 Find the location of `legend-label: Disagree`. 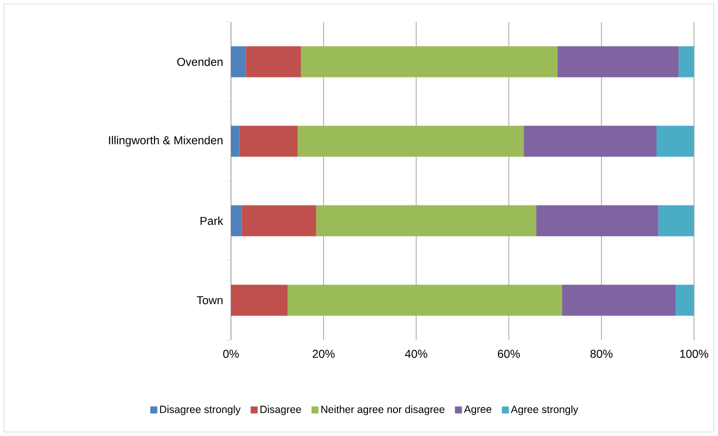

legend-label: Disagree is located at coordinates (281, 410).